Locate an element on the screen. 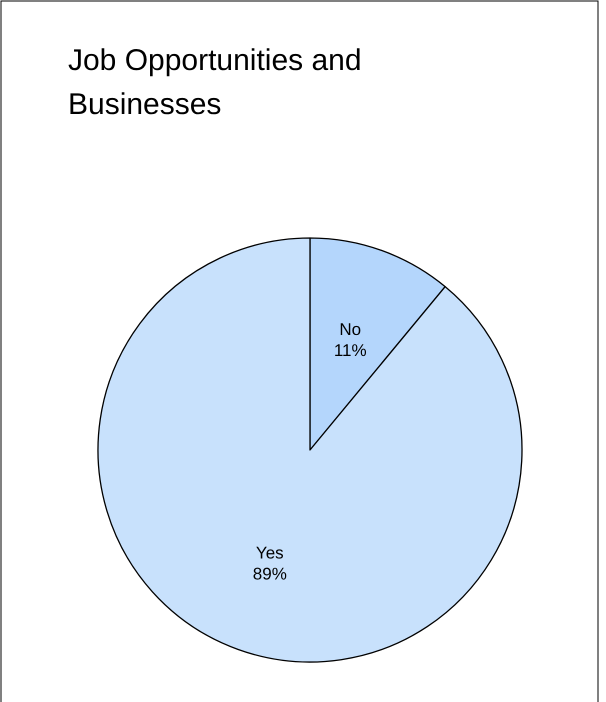 The height and width of the screenshot is (702, 606). data-label: 11% is located at coordinates (350, 350).